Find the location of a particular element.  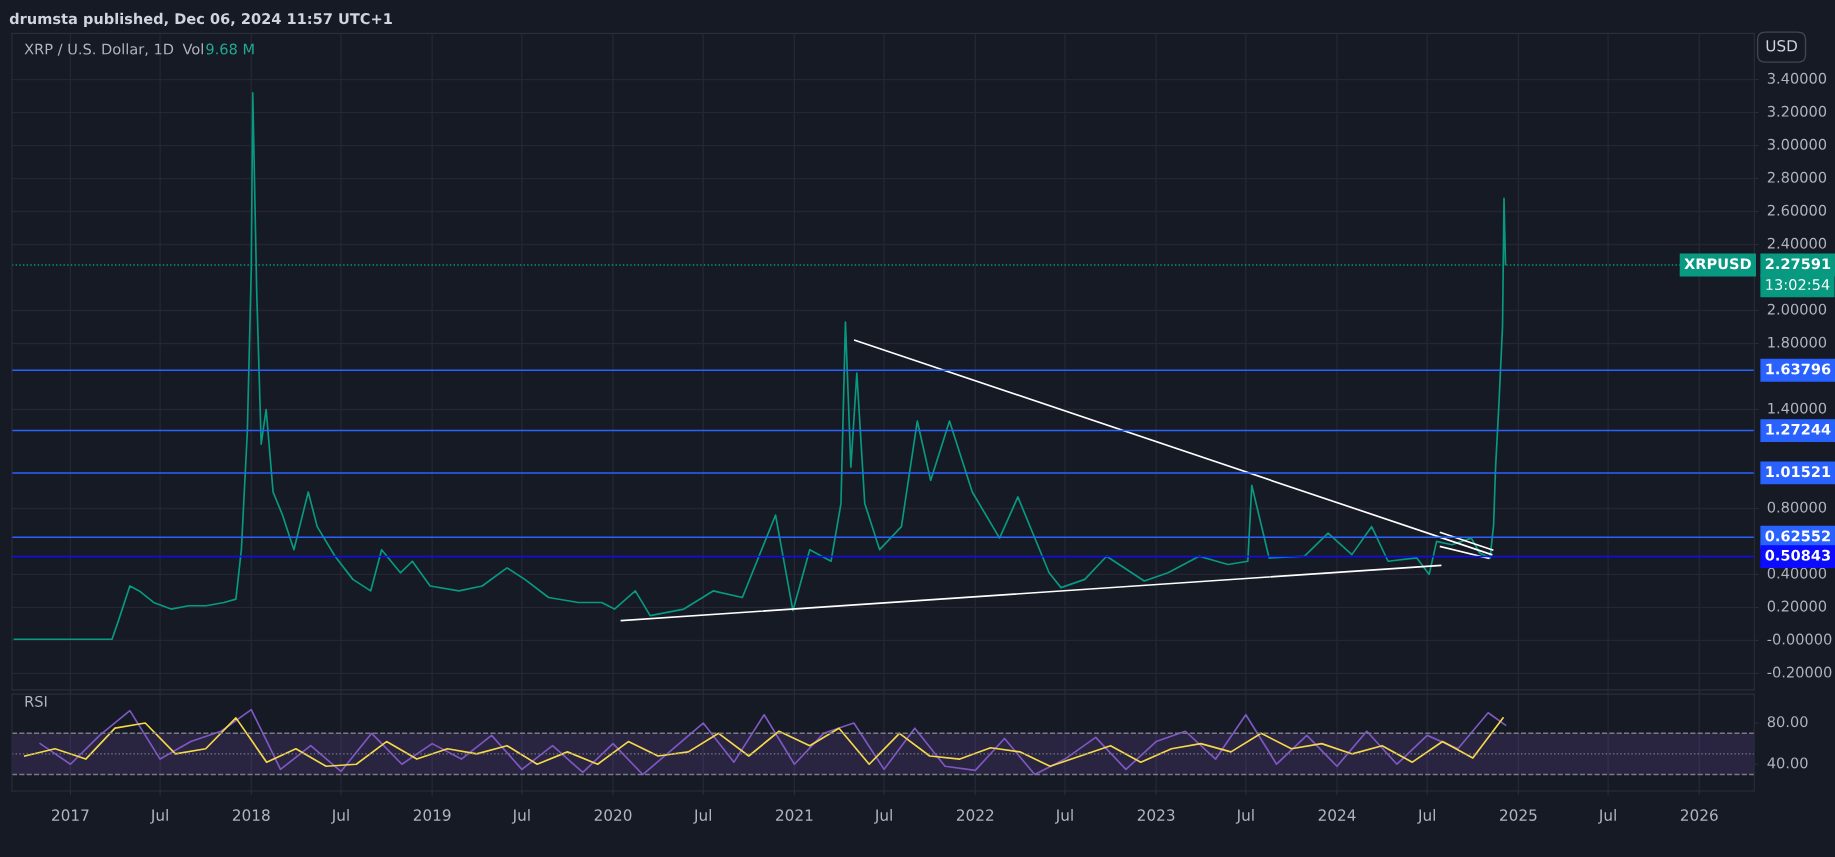

y-tick-label: 2.80000 is located at coordinates (1797, 177).